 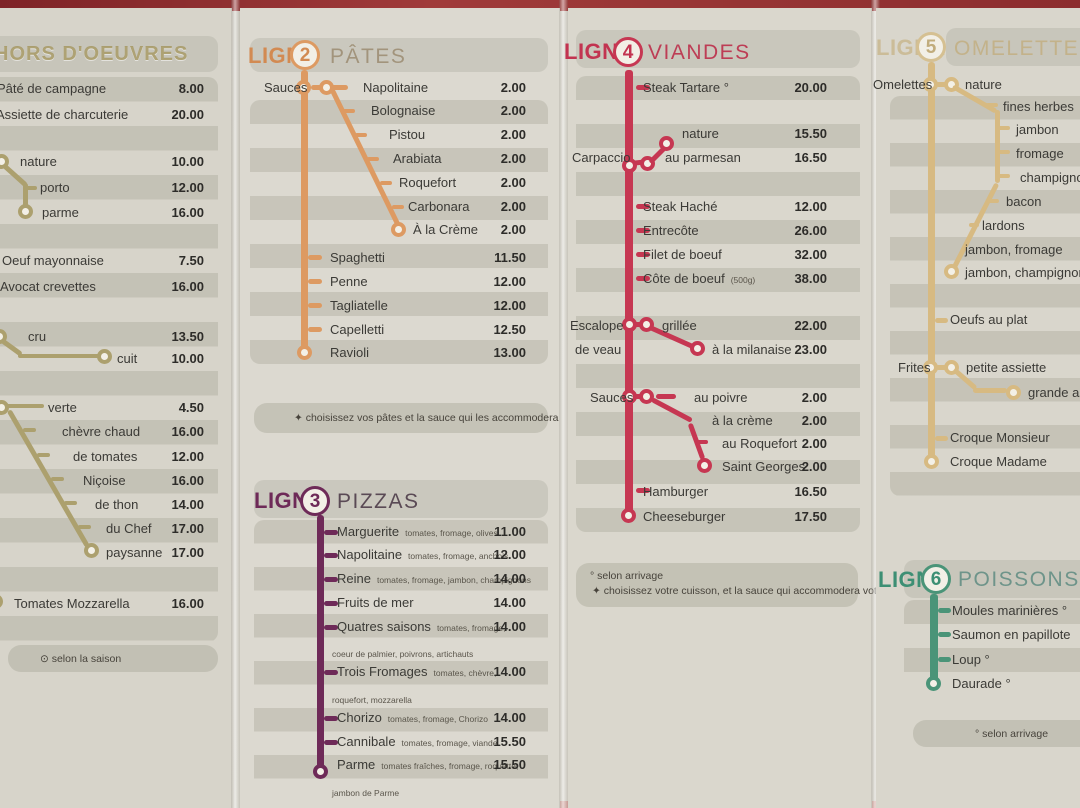 I want to click on item-label: Côte de boeuf, so click(x=684, y=278).